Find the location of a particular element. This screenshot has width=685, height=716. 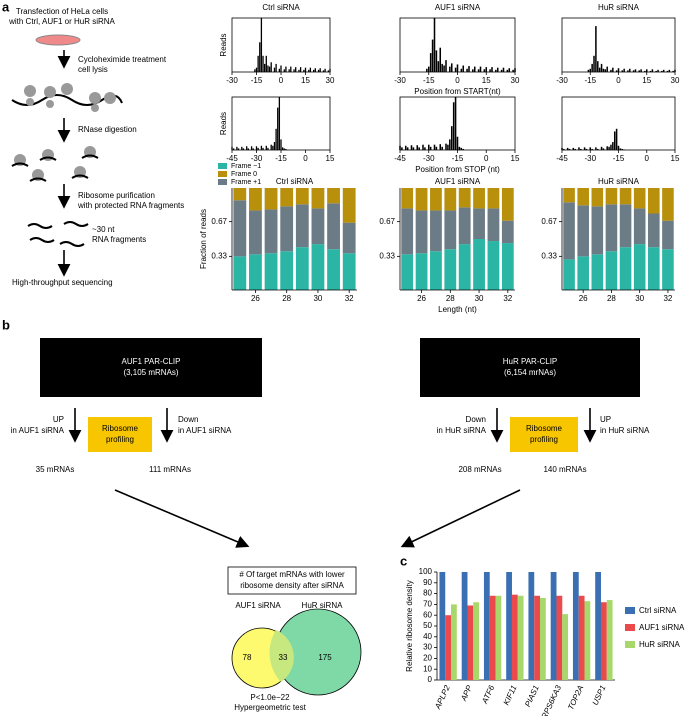

legend-label: Frame −1 is located at coordinates (246, 166).